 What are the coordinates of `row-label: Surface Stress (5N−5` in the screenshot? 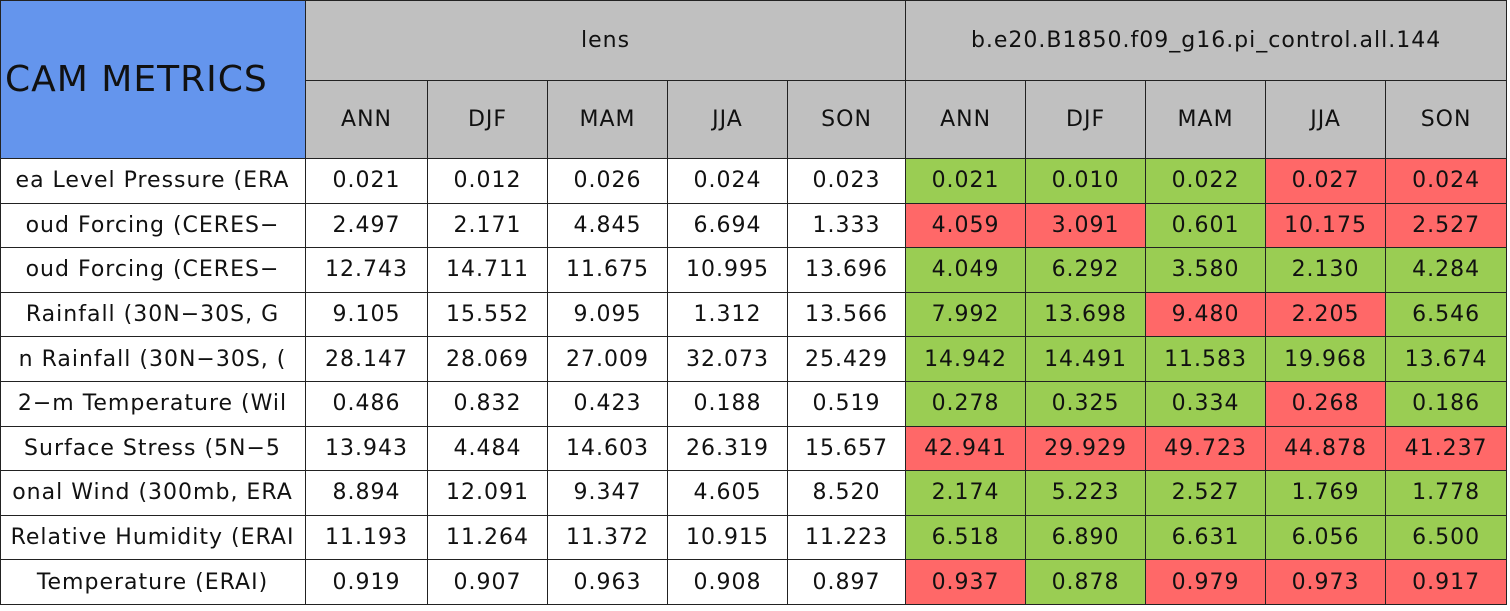 It's located at (153, 448).